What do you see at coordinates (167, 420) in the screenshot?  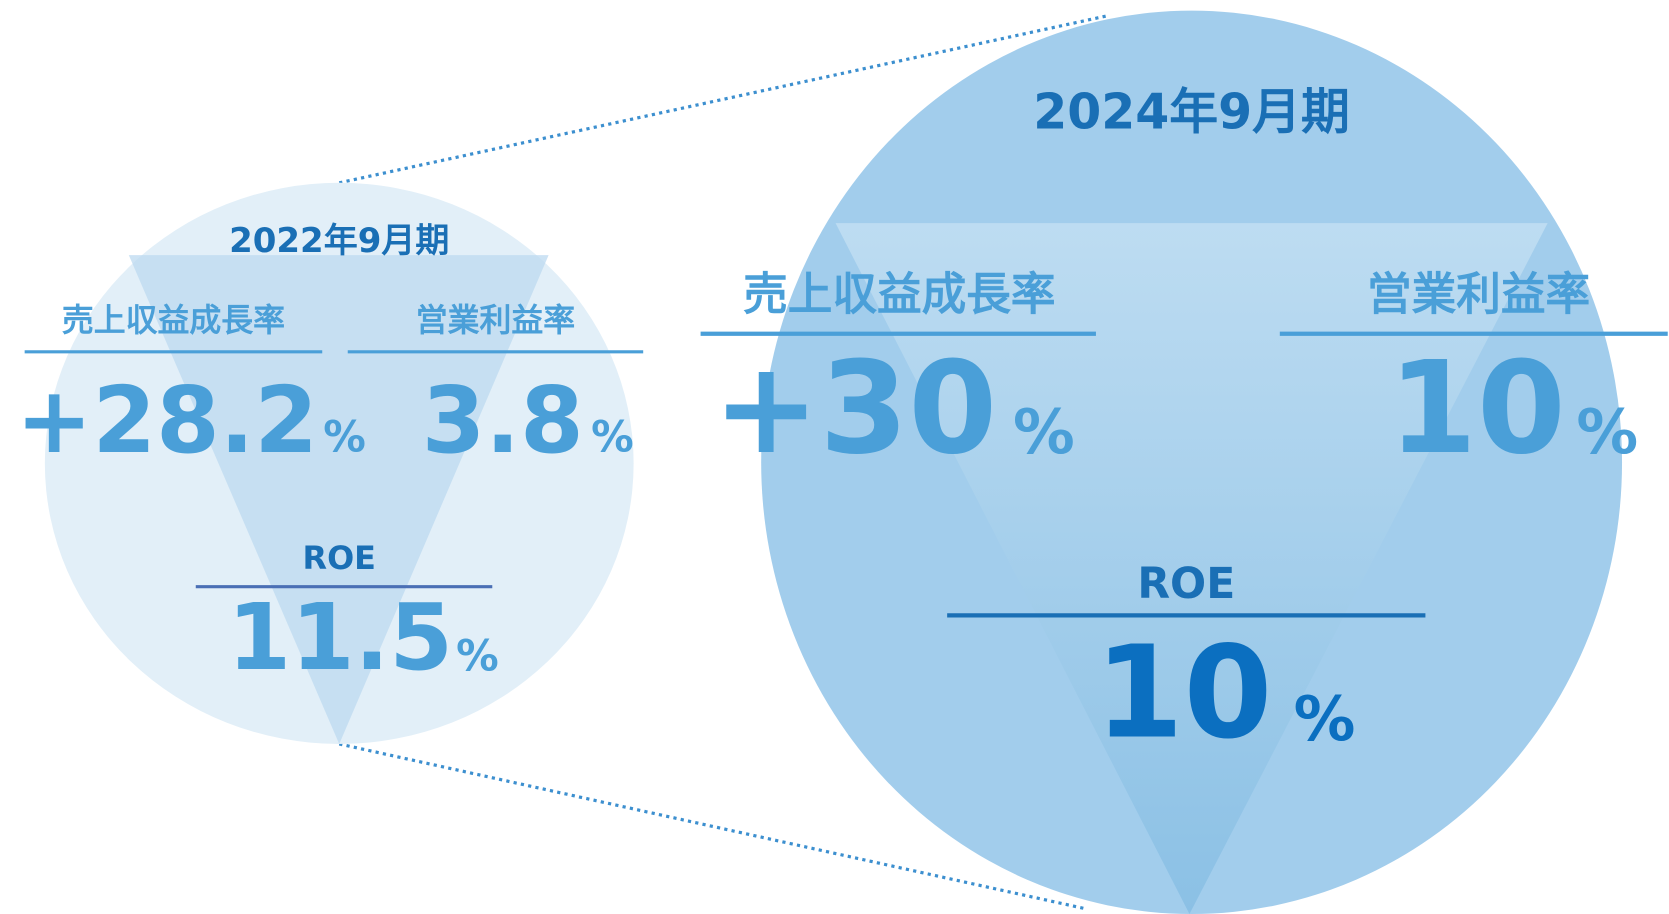 I see `metric-value: +28.2` at bounding box center [167, 420].